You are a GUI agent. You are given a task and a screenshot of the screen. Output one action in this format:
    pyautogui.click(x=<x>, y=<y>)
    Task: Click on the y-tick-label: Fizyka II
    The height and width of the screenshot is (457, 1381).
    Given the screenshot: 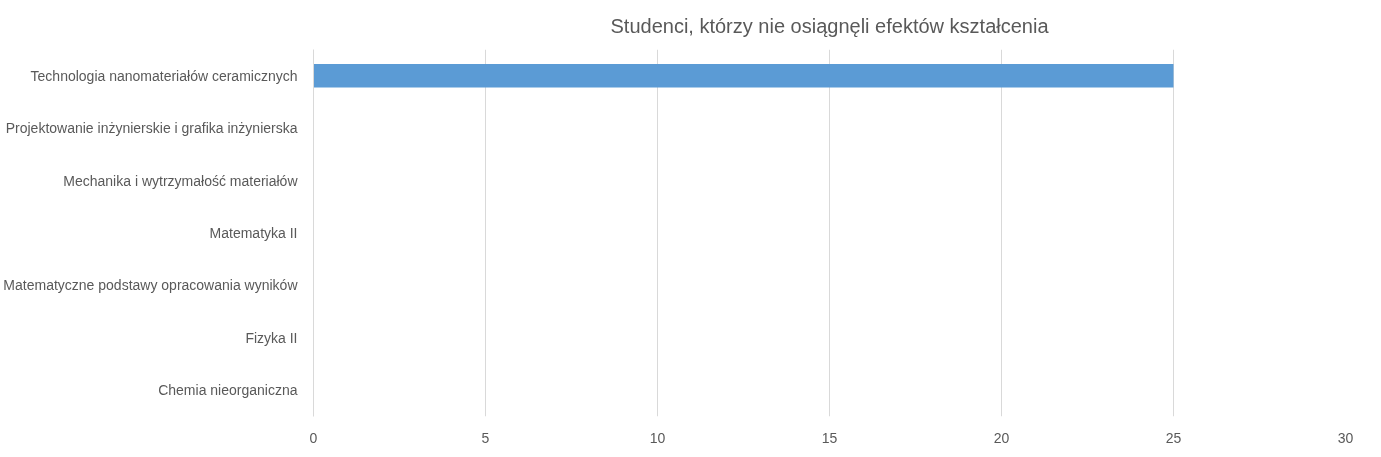 What is the action you would take?
    pyautogui.click(x=271, y=337)
    